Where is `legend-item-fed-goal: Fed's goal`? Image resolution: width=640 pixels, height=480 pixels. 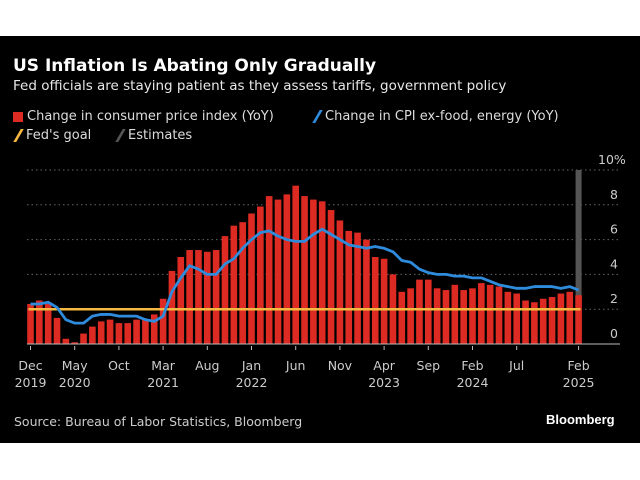 legend-item-fed-goal: Fed's goal is located at coordinates (52, 135).